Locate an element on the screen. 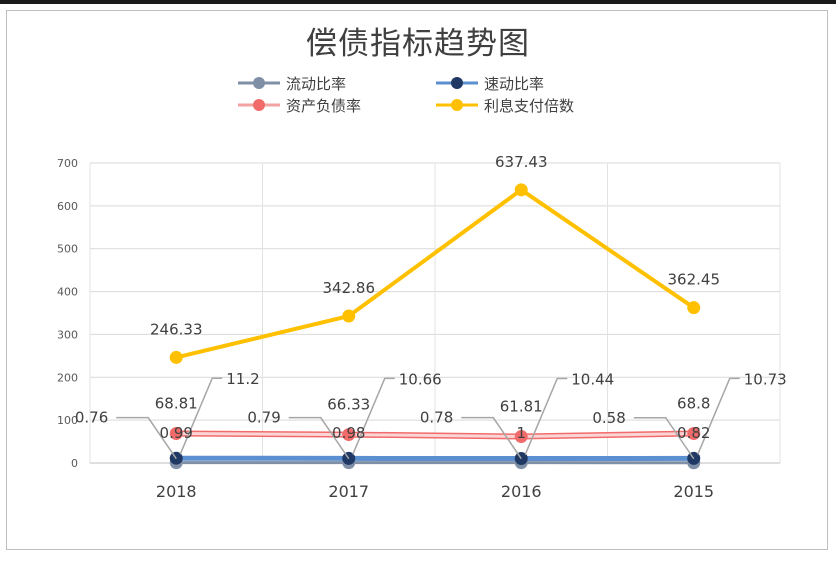 Image resolution: width=836 pixels, height=562 pixels. label-s0-1: 0.79 is located at coordinates (263, 418).